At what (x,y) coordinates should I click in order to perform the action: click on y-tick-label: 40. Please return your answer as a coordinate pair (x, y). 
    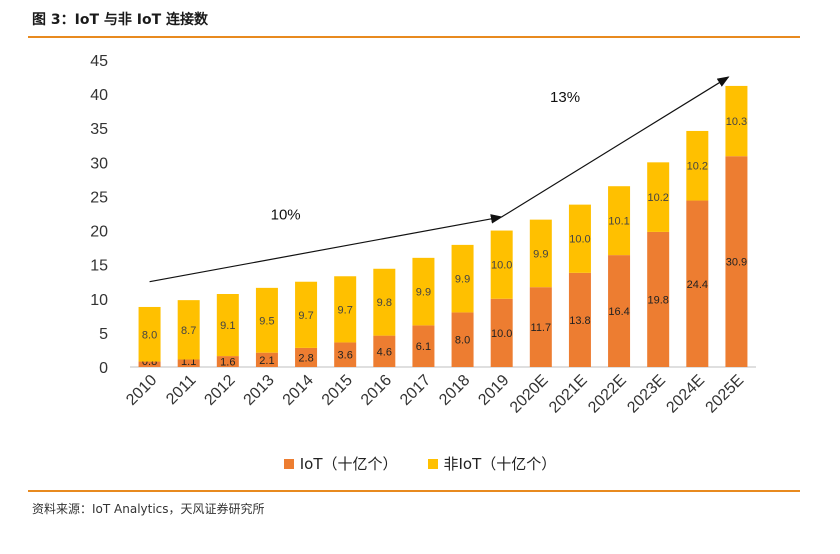
    Looking at the image, I should click on (99, 95).